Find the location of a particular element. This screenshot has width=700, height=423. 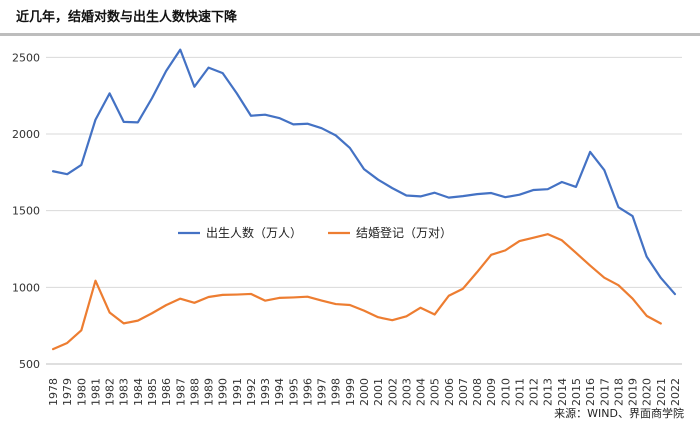

x-tick-label: 2010 is located at coordinates (505, 392).